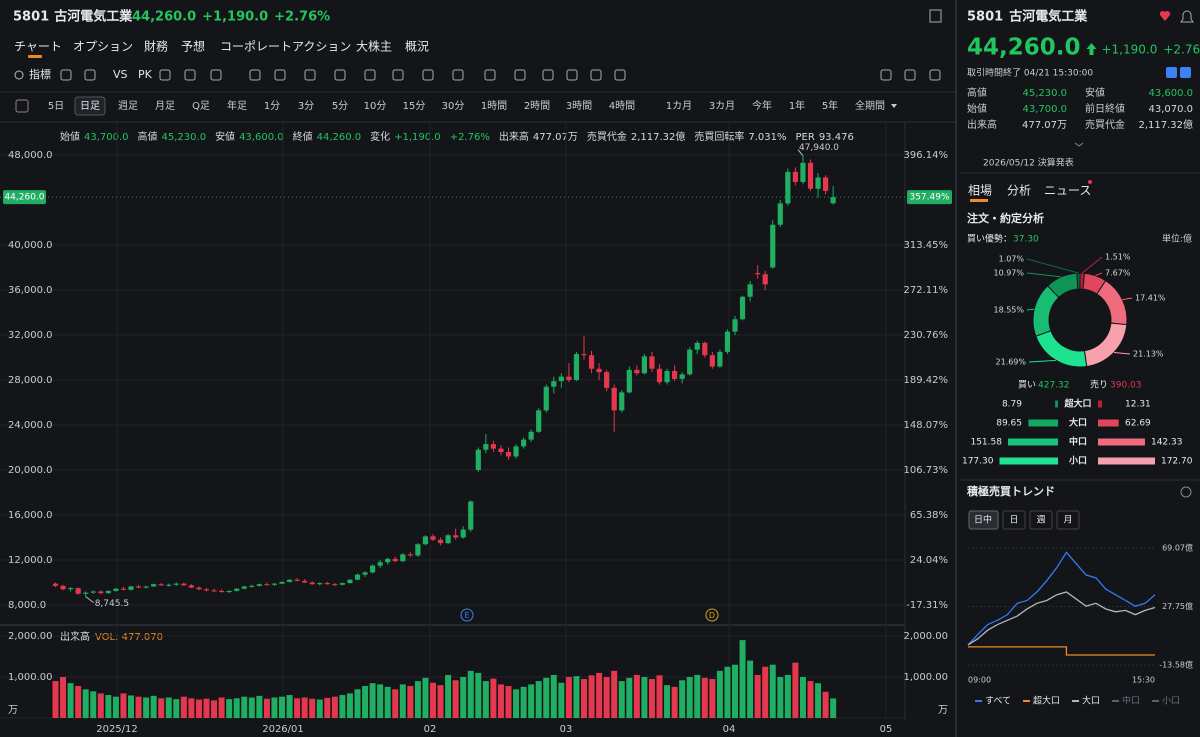  I want to click on expand-chevron, so click(1079, 144).